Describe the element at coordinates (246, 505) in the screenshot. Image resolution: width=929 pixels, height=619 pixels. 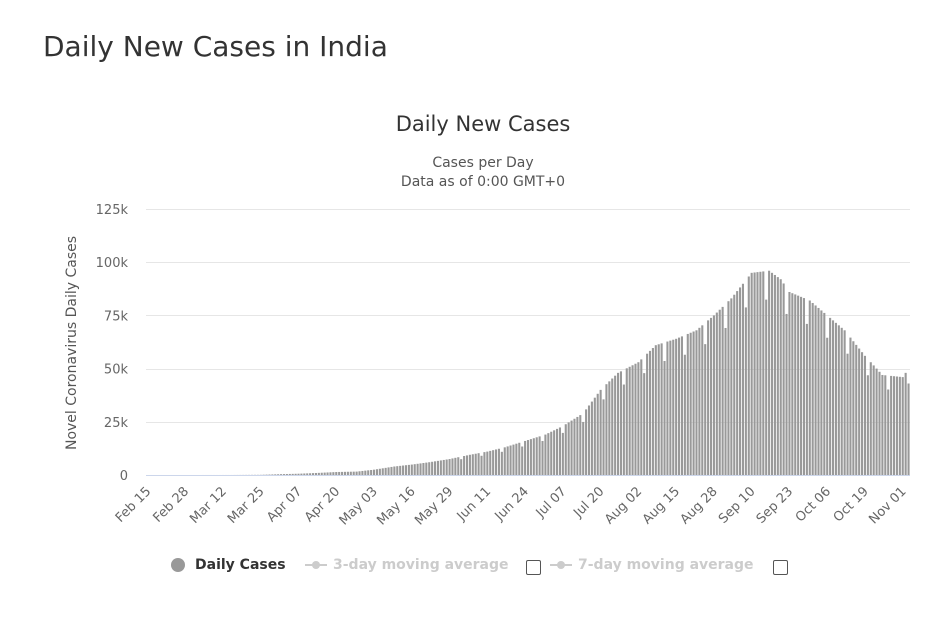
I see `x-tick-label: Mar 25` at that location.